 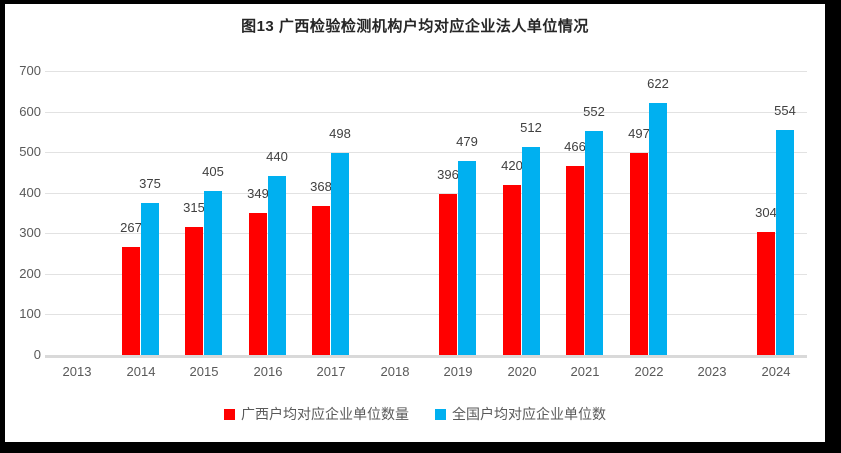 I want to click on bar-value-label: 405, so click(x=213, y=171).